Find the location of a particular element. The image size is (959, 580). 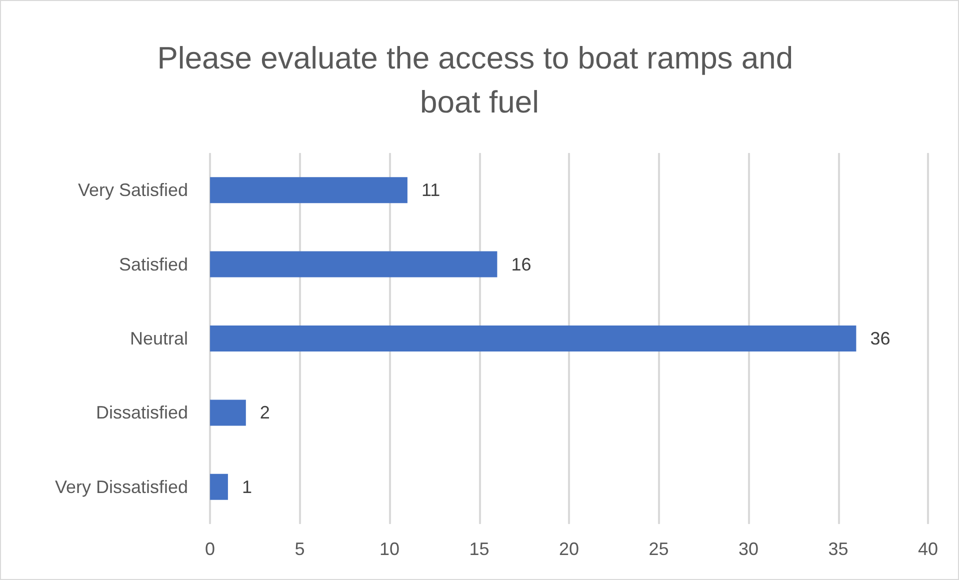

y-tick-label: Very Dissatisfied is located at coordinates (121, 486).